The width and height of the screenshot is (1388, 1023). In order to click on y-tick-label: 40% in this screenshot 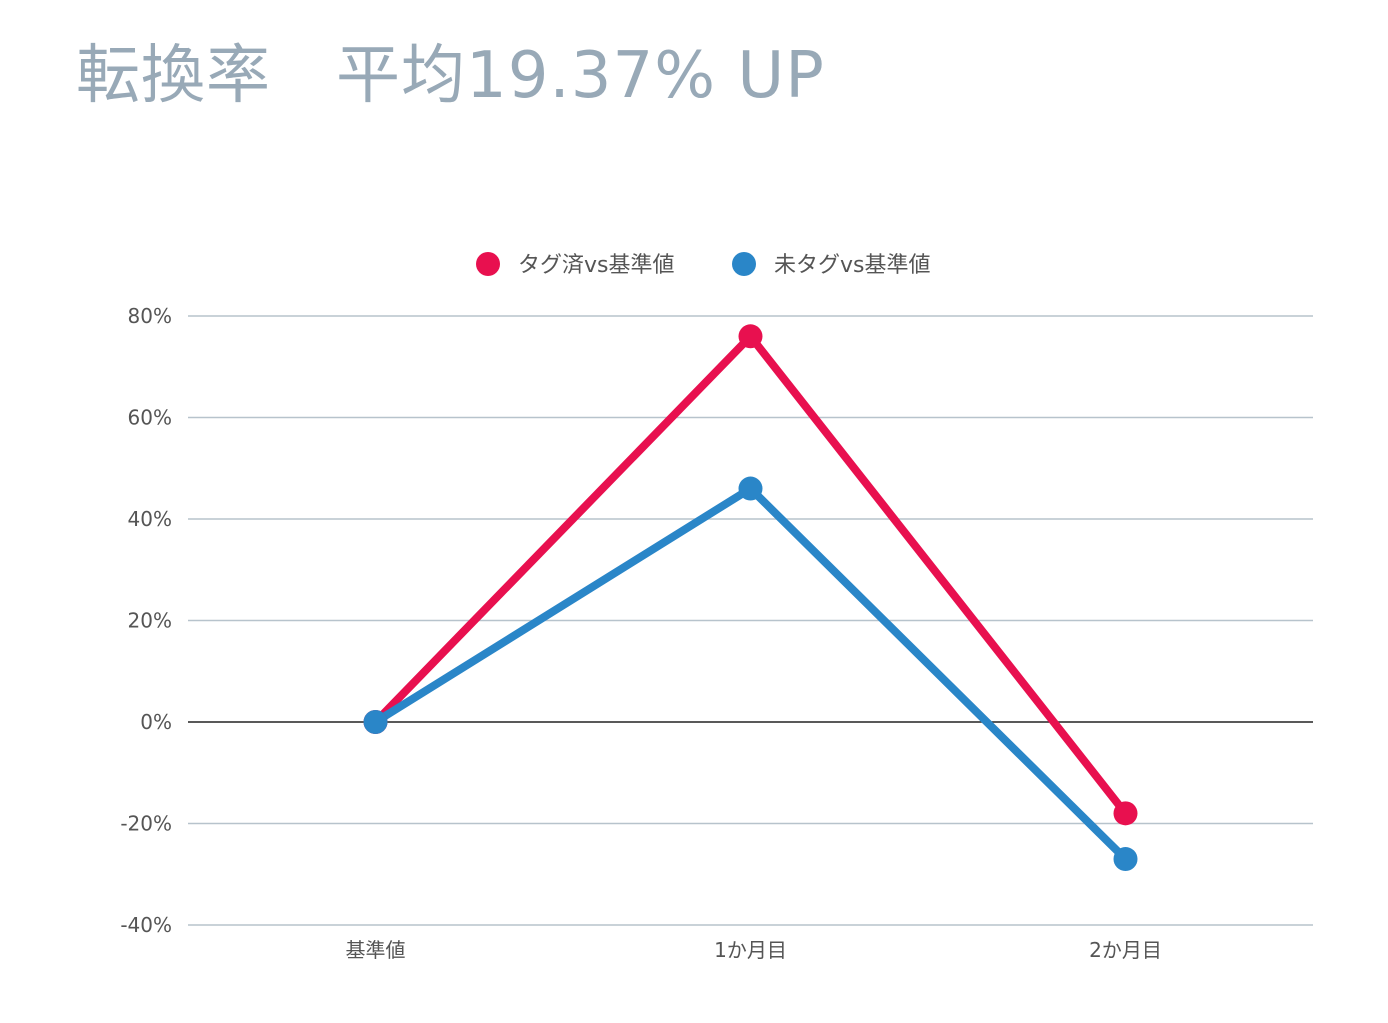, I will do `click(150, 519)`.